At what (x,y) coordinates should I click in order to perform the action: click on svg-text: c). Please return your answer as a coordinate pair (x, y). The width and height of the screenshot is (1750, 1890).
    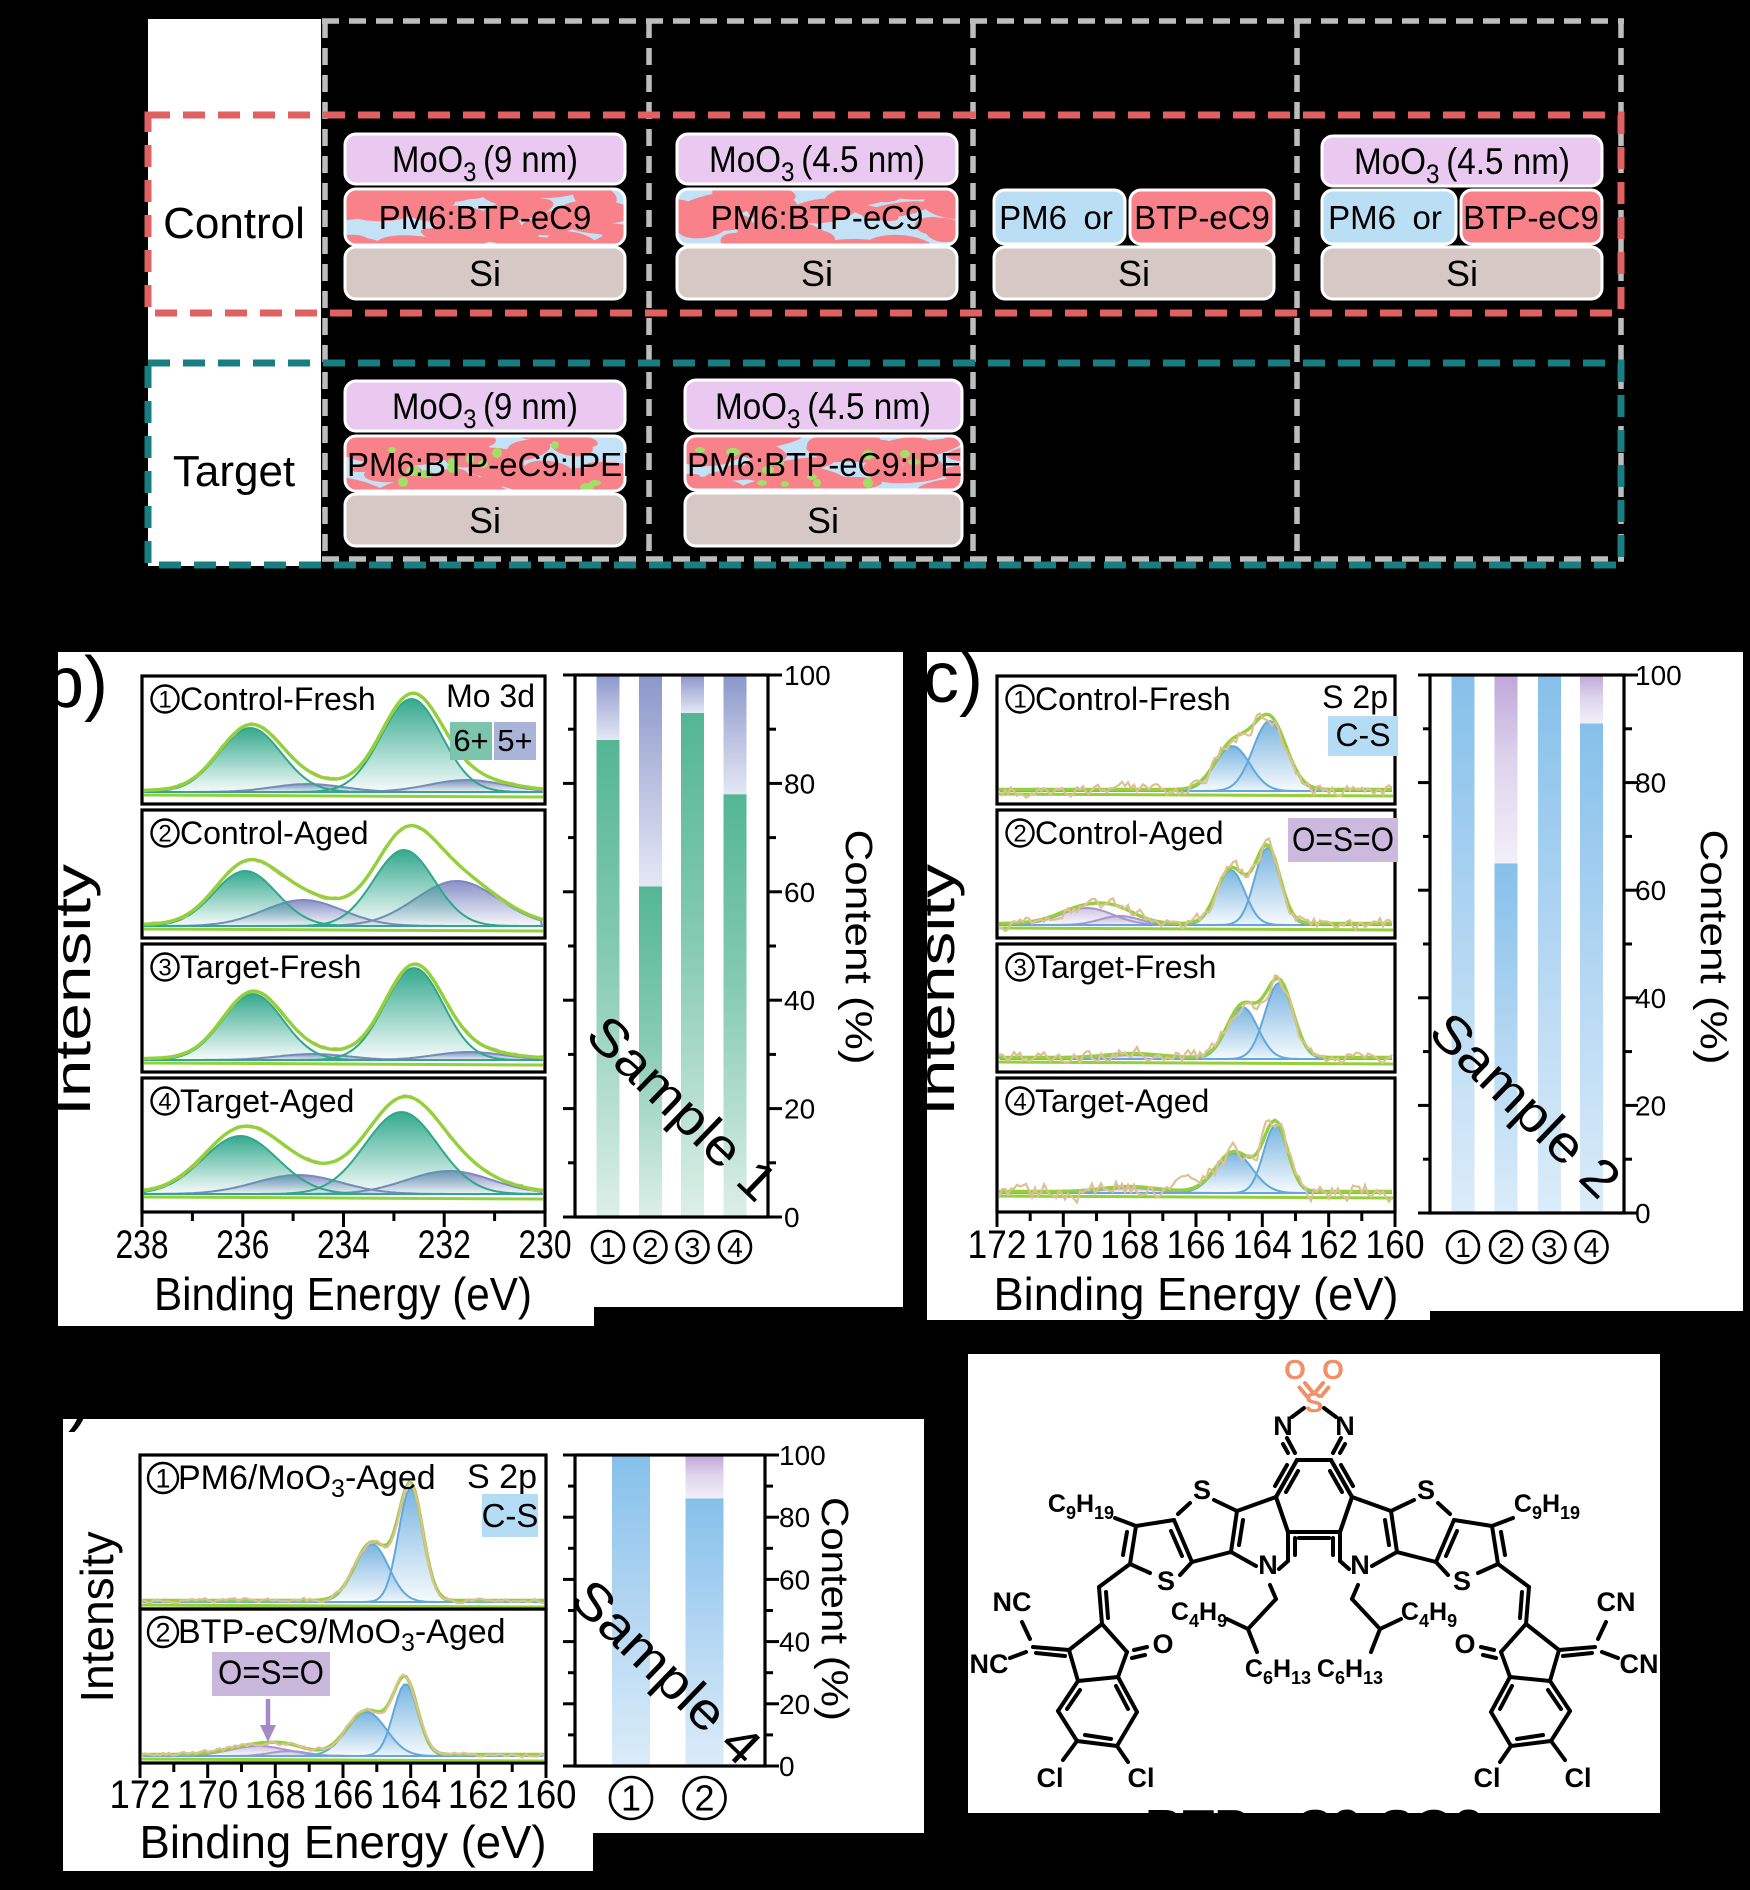
    Looking at the image, I should click on (953, 678).